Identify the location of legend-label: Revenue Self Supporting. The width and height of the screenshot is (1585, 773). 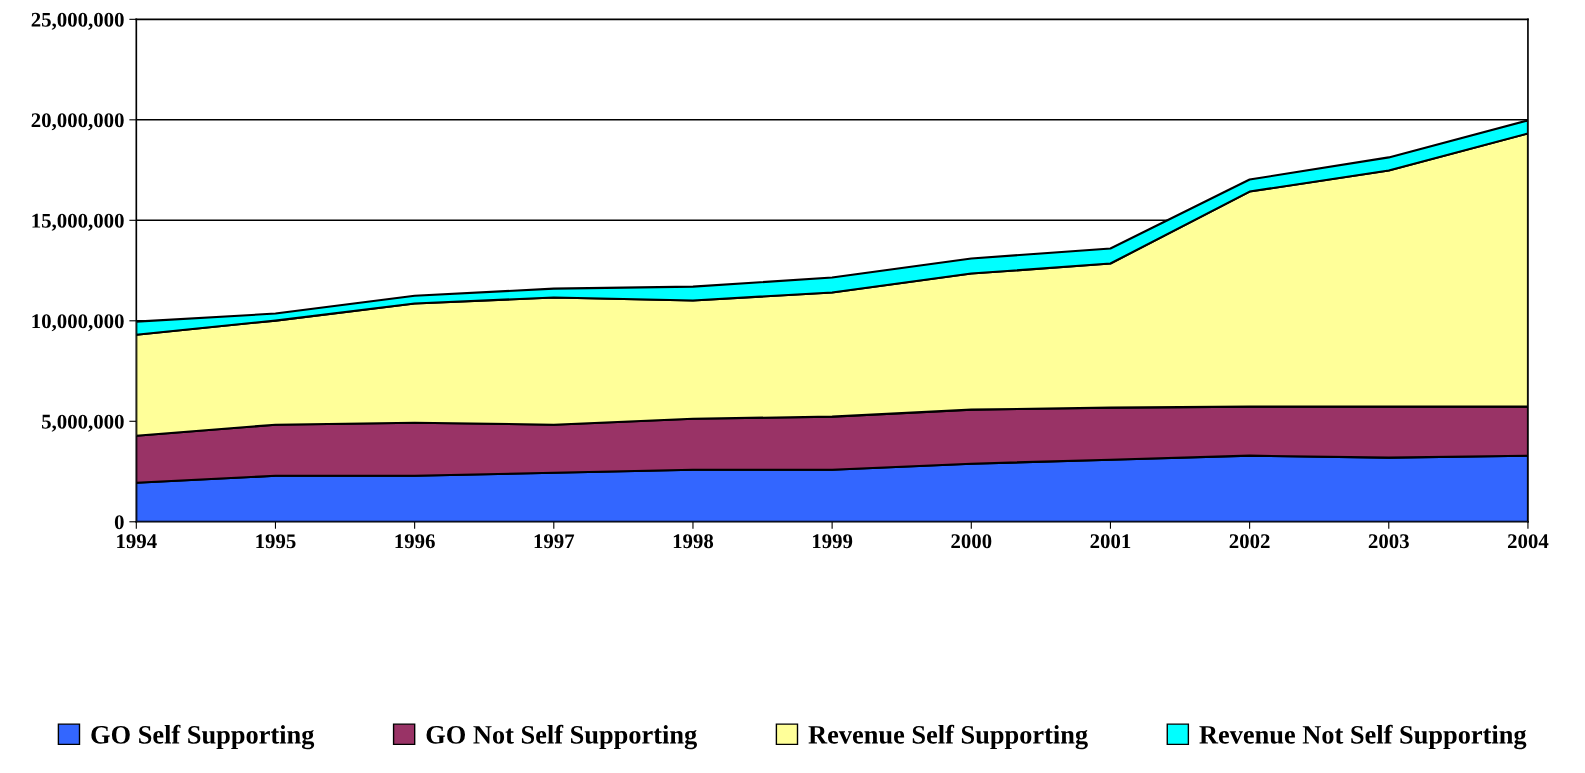
(948, 737).